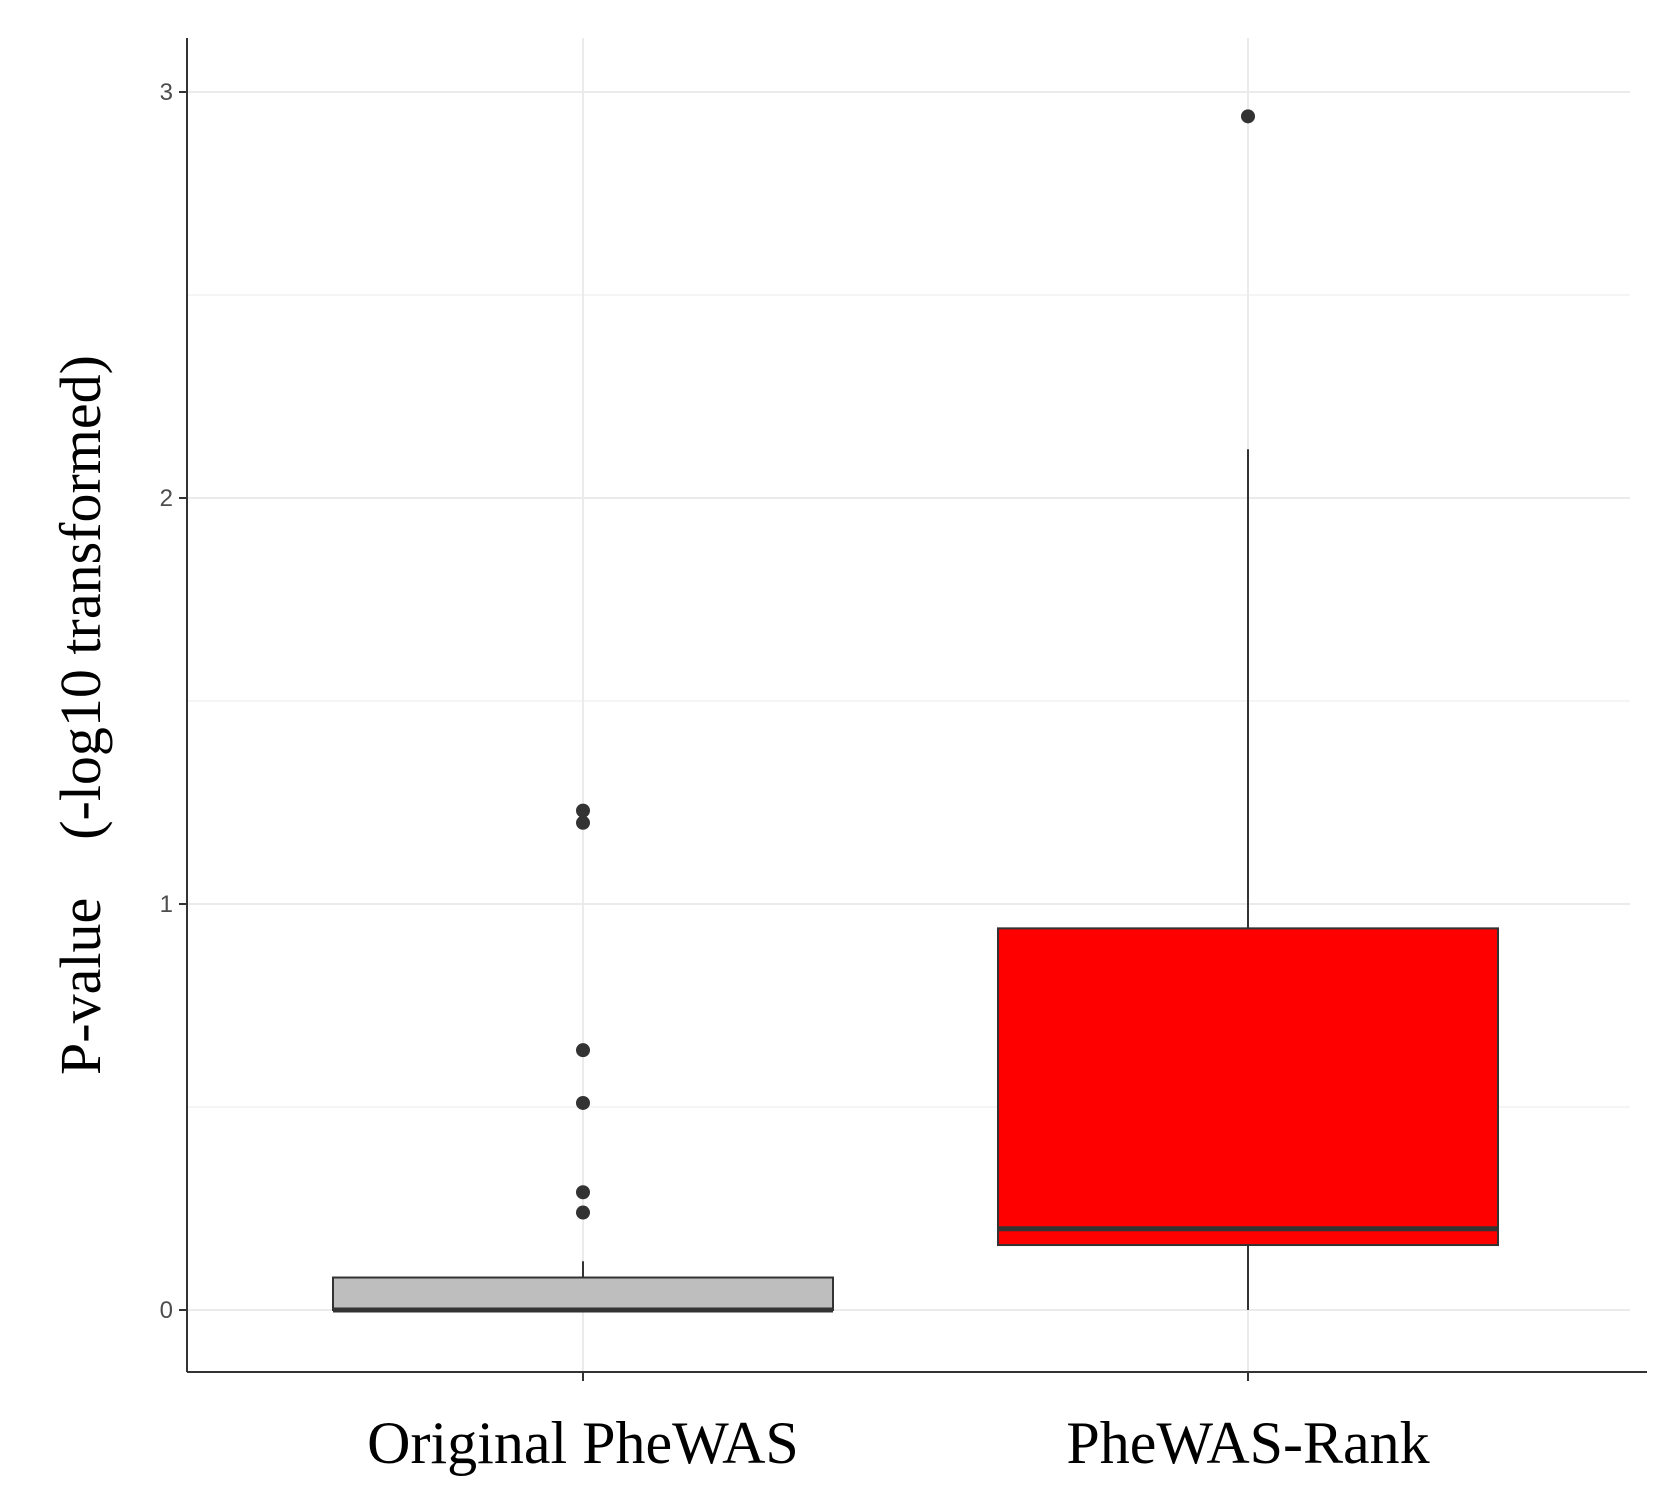 The width and height of the screenshot is (1677, 1506). I want to click on y-tick-label-1: 1, so click(166, 904).